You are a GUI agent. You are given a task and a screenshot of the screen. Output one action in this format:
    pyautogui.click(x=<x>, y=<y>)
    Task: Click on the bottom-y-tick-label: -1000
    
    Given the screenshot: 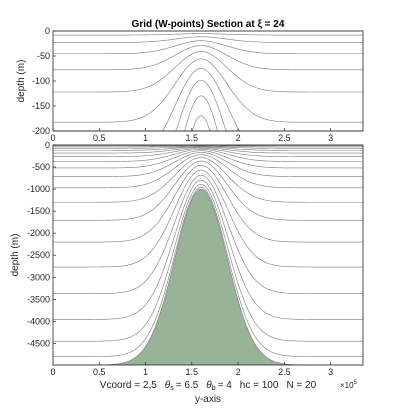 What is the action you would take?
    pyautogui.click(x=38, y=189)
    